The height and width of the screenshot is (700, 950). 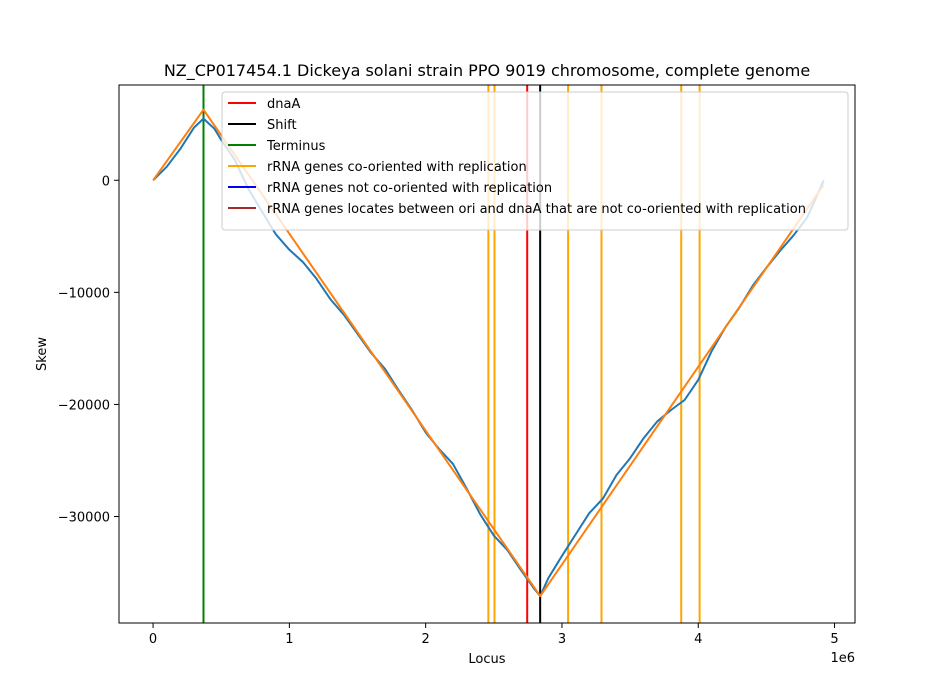 I want to click on x-axis-label: Locus, so click(x=486, y=659).